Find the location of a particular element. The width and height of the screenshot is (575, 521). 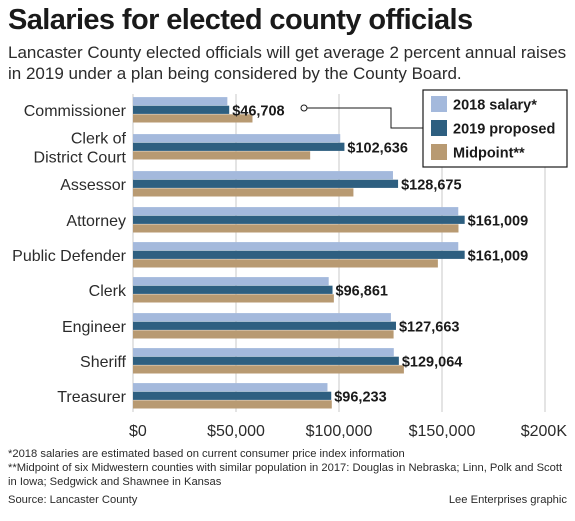

bar-2018-salary-clerk is located at coordinates (231, 281).